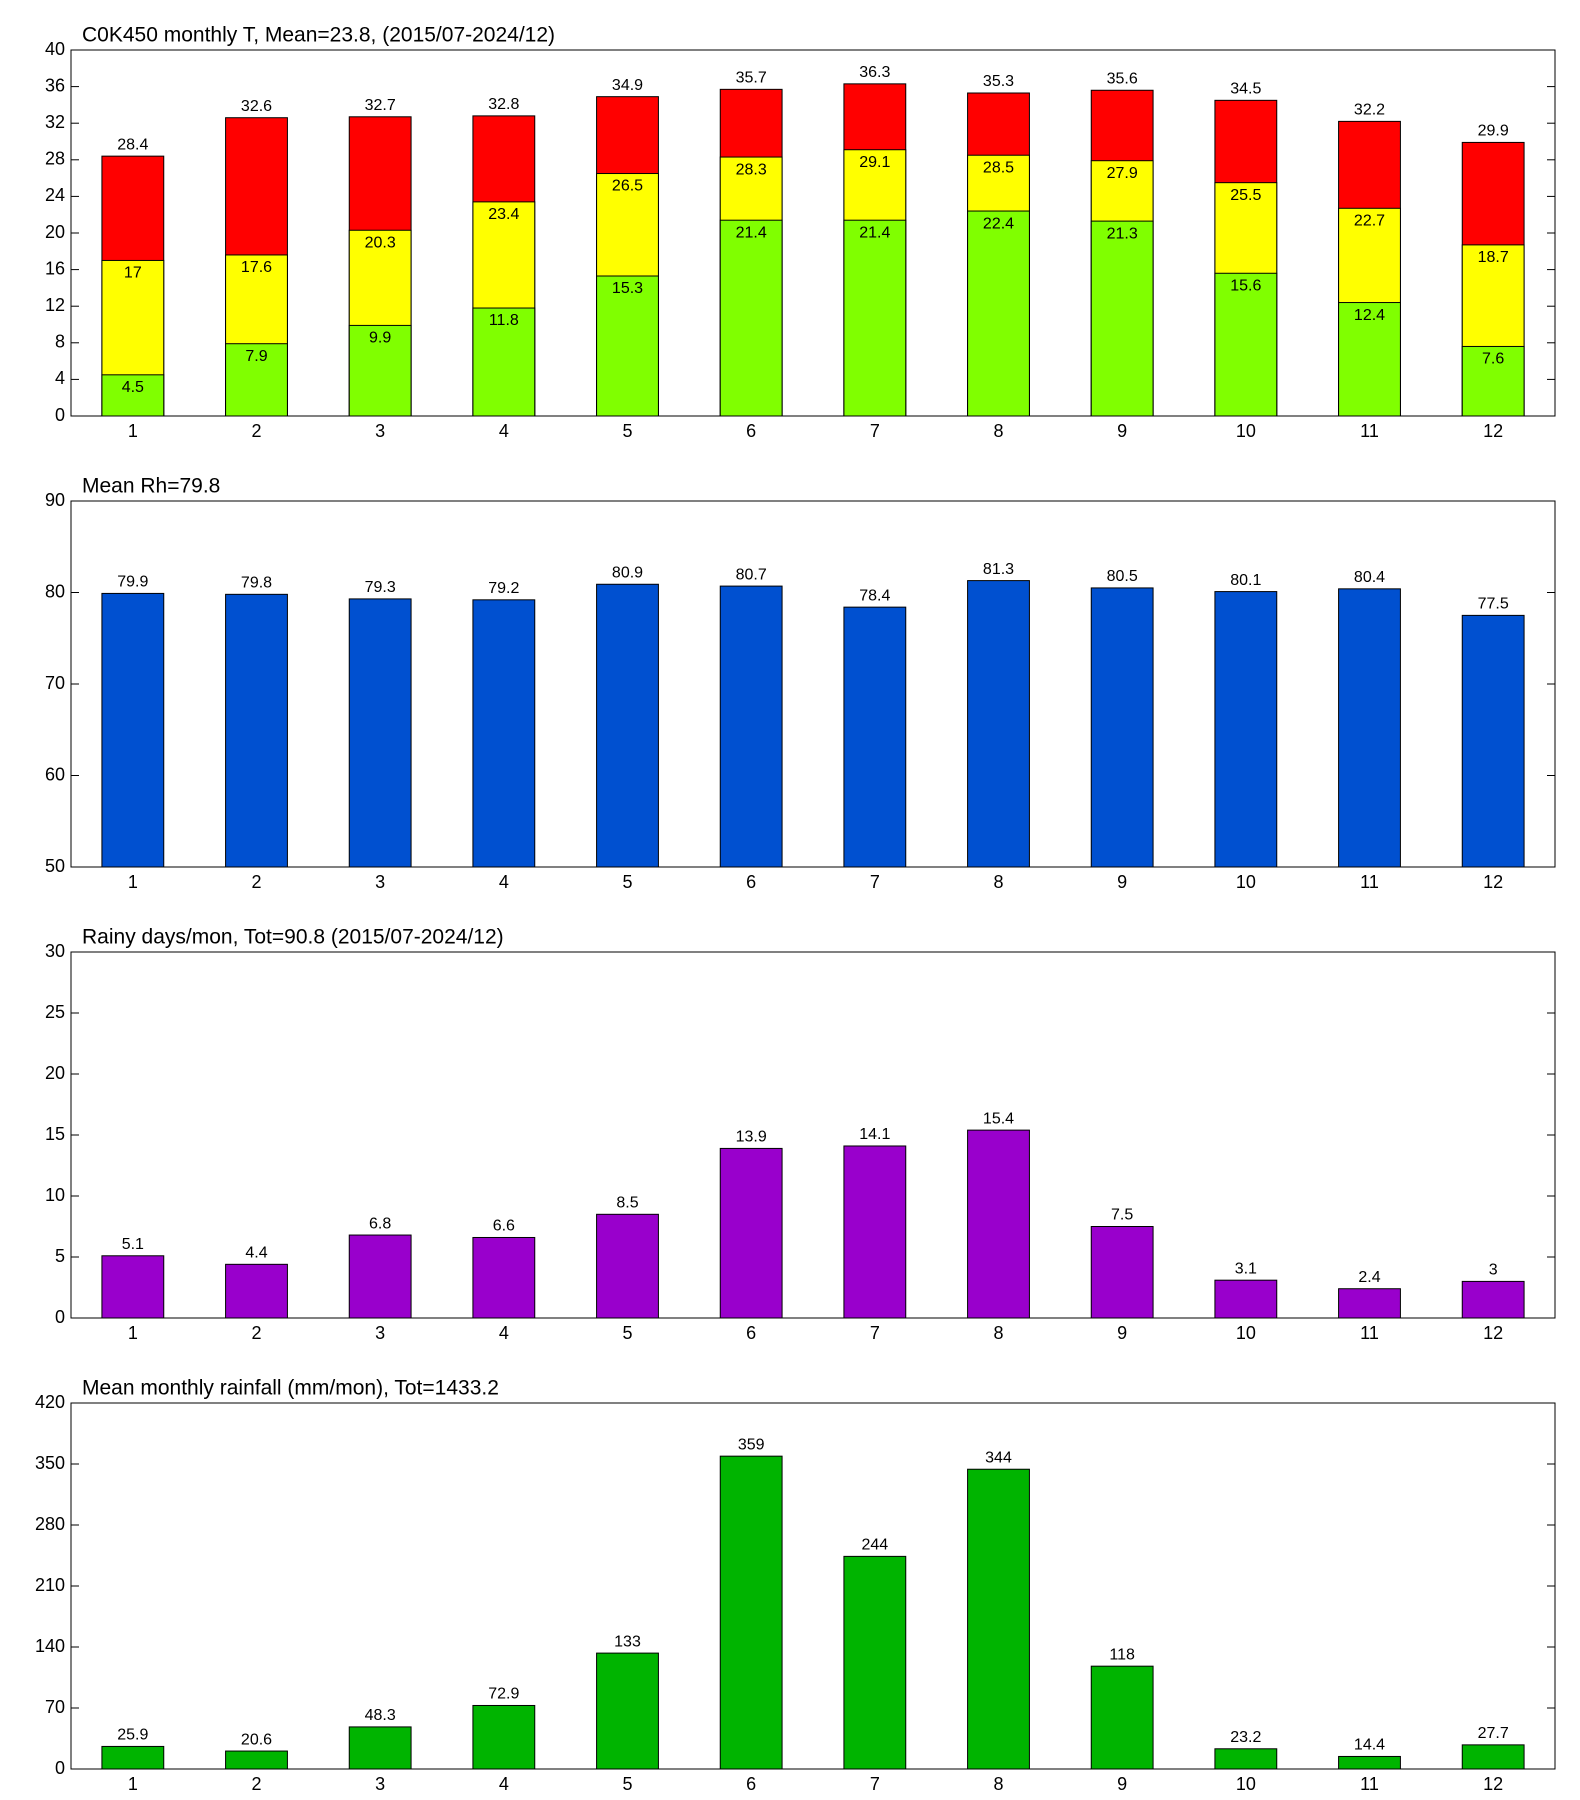  I want to click on y-tick-label: 10, so click(55, 1195).